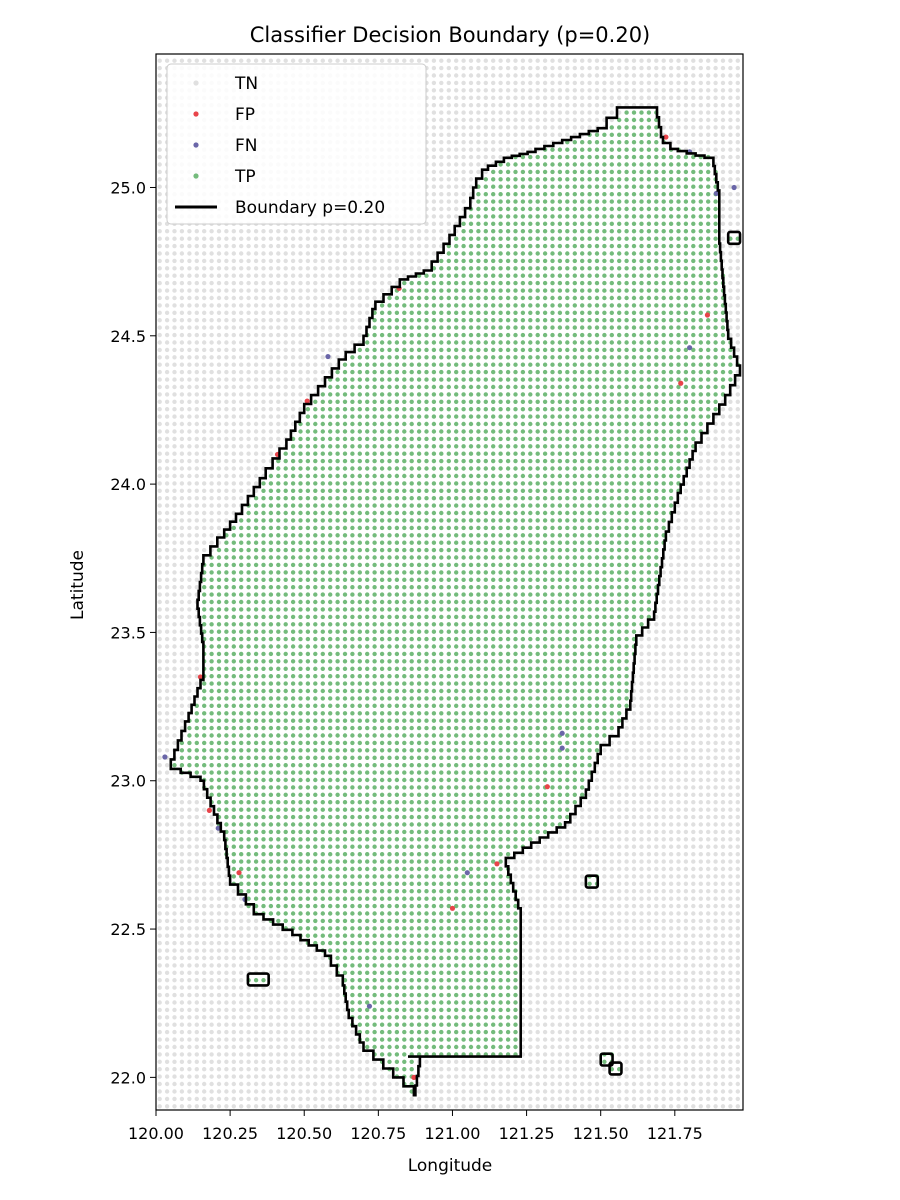  What do you see at coordinates (601, 1133) in the screenshot?
I see `x-tick-label: 121.50` at bounding box center [601, 1133].